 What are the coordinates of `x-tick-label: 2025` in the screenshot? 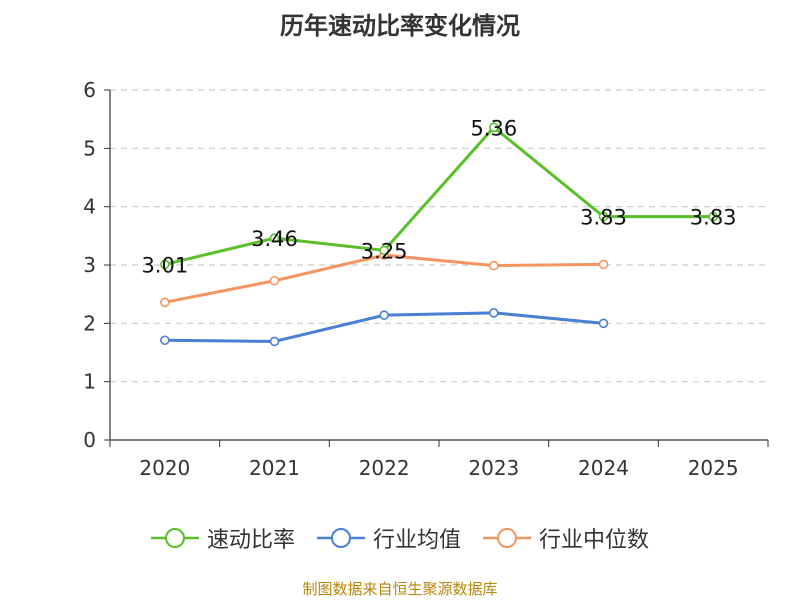 It's located at (713, 468).